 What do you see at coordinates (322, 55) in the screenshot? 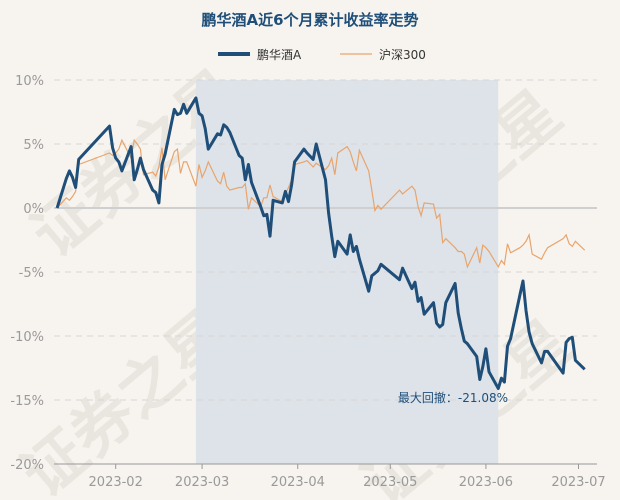
I see `legend: 鹏华酒A 沪深300` at bounding box center [322, 55].